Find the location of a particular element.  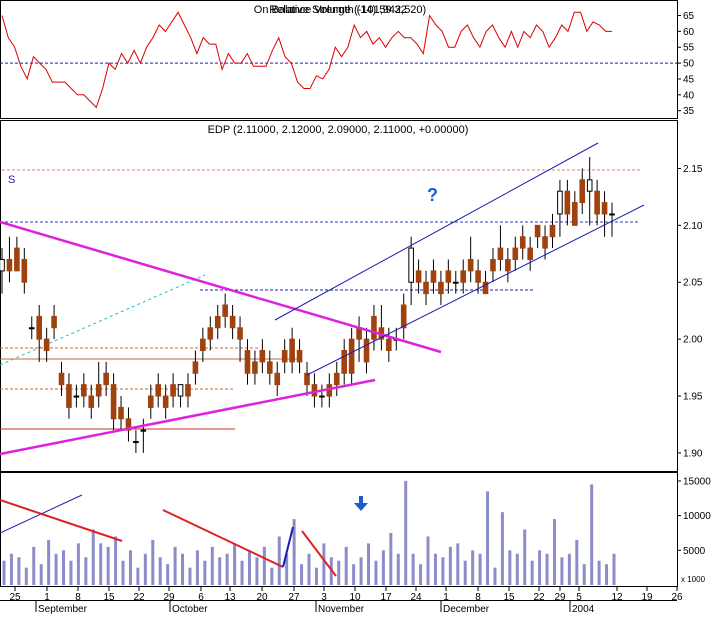

x-tick-label: 25 is located at coordinates (15, 597).